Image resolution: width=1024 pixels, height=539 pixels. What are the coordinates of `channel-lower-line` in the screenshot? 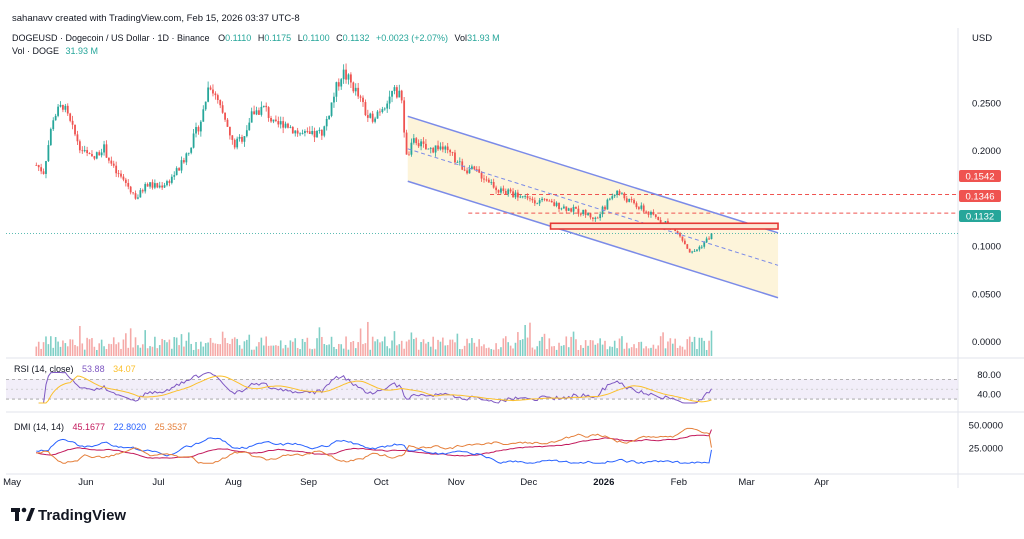 It's located at (593, 239).